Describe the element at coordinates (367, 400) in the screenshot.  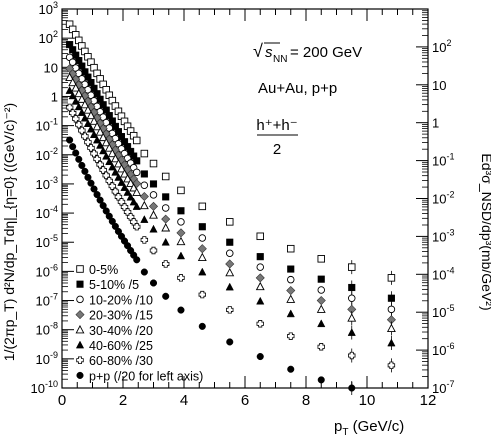
I see `x-tick-label: 10` at that location.